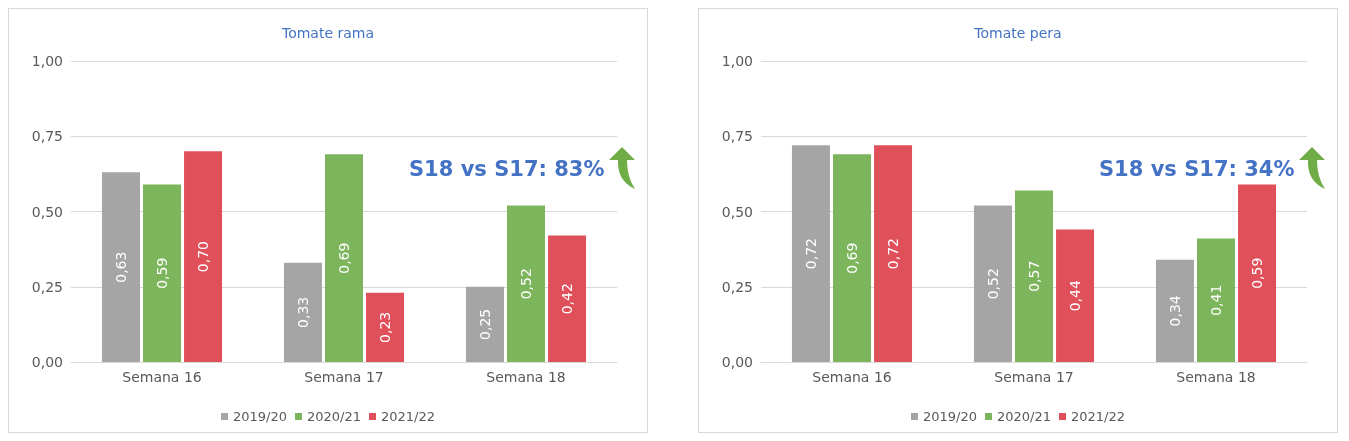 The width and height of the screenshot is (1349, 441). What do you see at coordinates (1197, 169) in the screenshot?
I see `annotation: S18 vs S17: 34%` at bounding box center [1197, 169].